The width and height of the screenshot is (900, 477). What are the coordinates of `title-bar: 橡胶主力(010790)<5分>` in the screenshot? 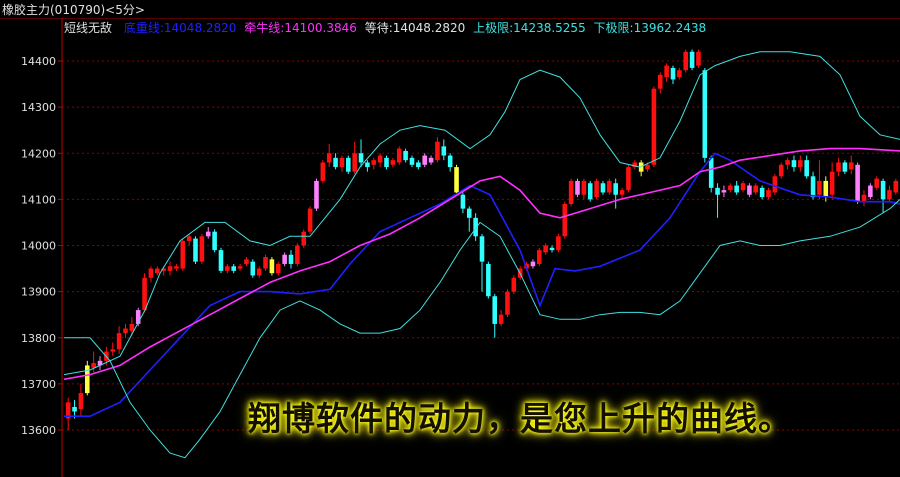 It's located at (450, 9).